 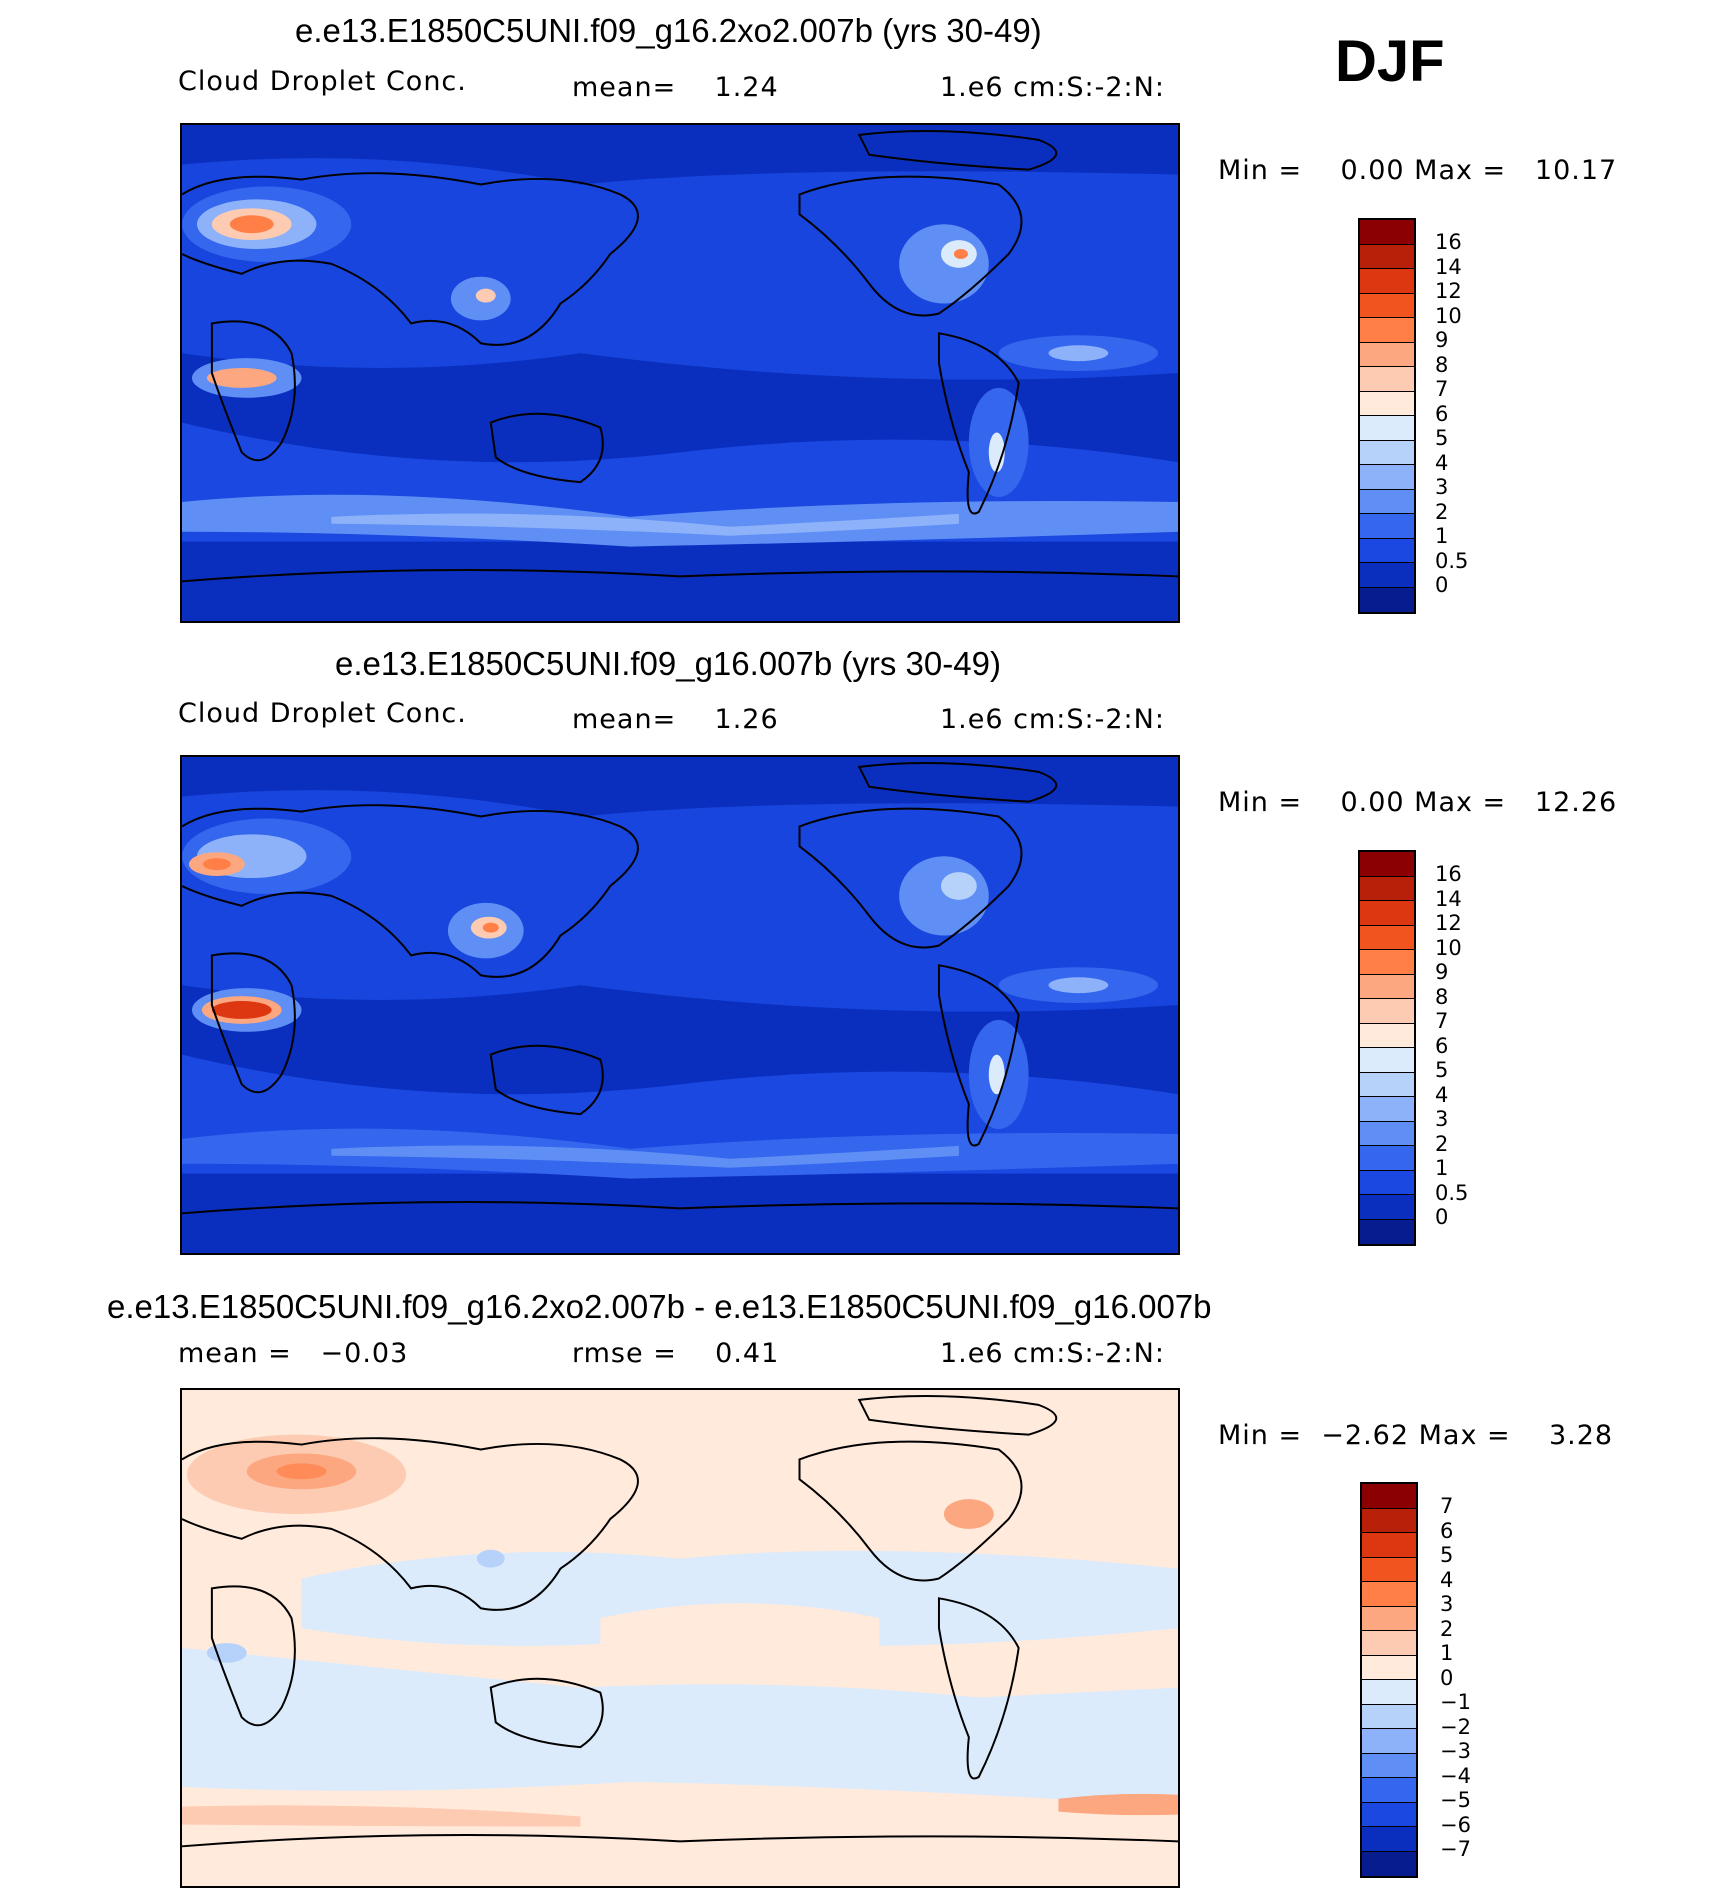 What do you see at coordinates (1418, 802) in the screenshot?
I see `panel2-minmax: Min = 0.00 Max = 12.26` at bounding box center [1418, 802].